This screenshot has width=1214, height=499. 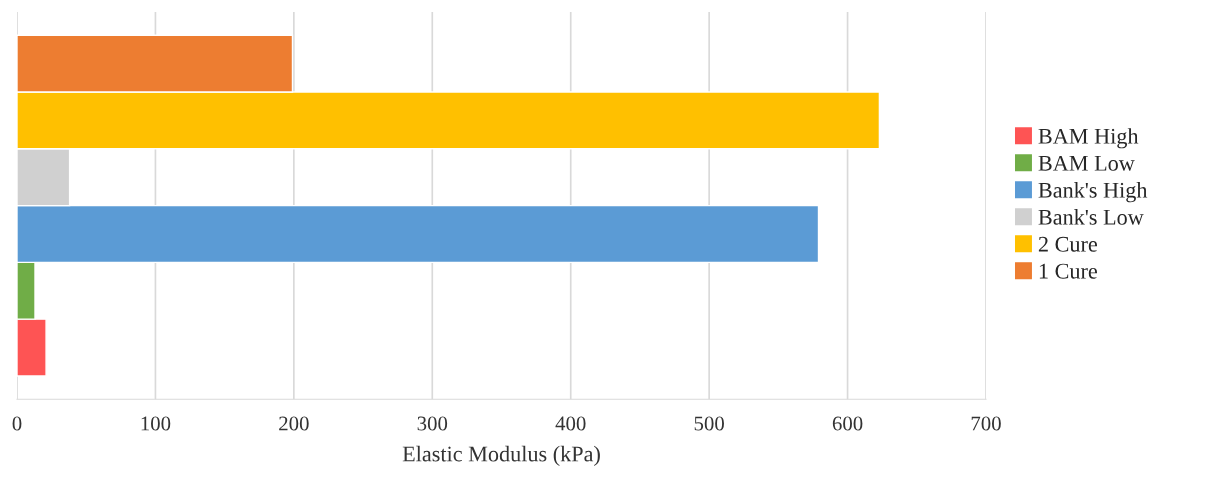 What do you see at coordinates (17, 423) in the screenshot?
I see `x-tick-label: 0` at bounding box center [17, 423].